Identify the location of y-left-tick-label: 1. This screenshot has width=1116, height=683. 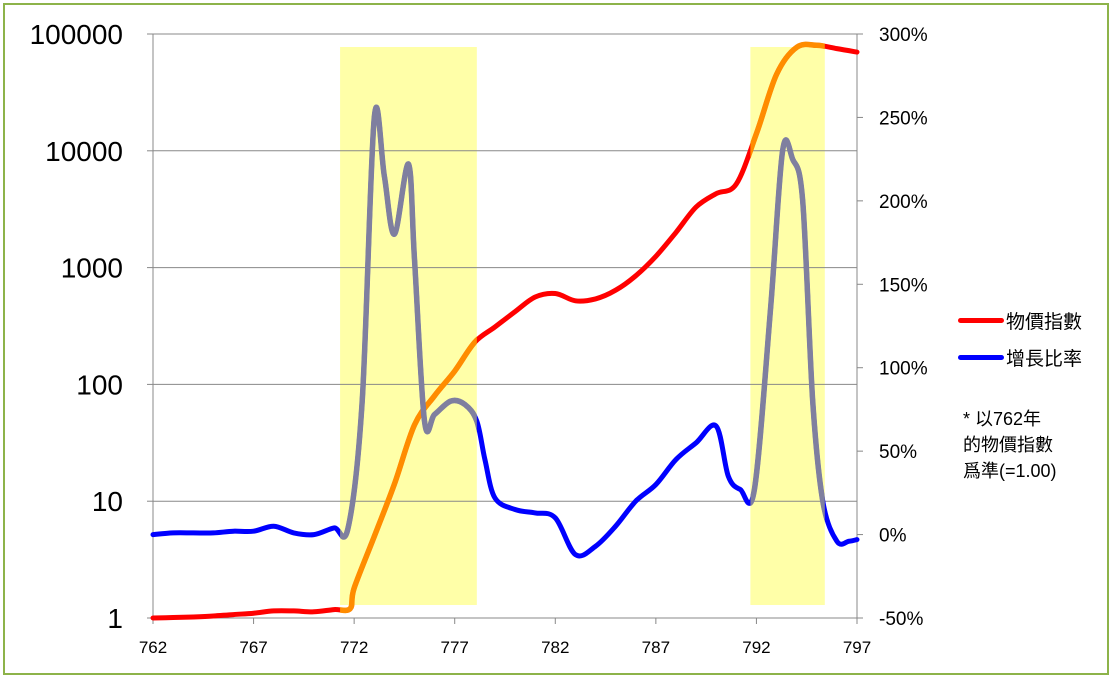
(115, 618).